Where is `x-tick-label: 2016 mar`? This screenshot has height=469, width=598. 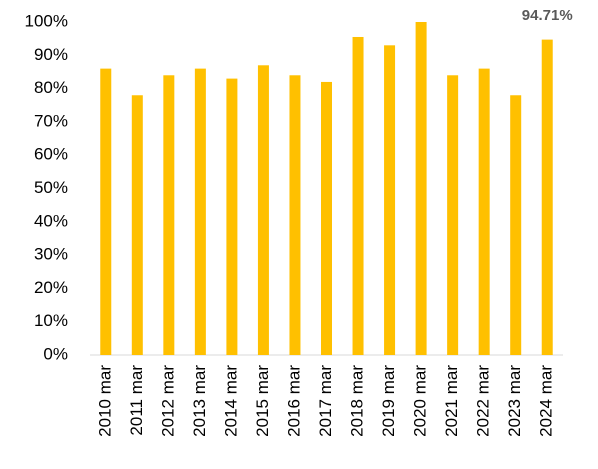
x-tick-label: 2016 mar is located at coordinates (293, 401).